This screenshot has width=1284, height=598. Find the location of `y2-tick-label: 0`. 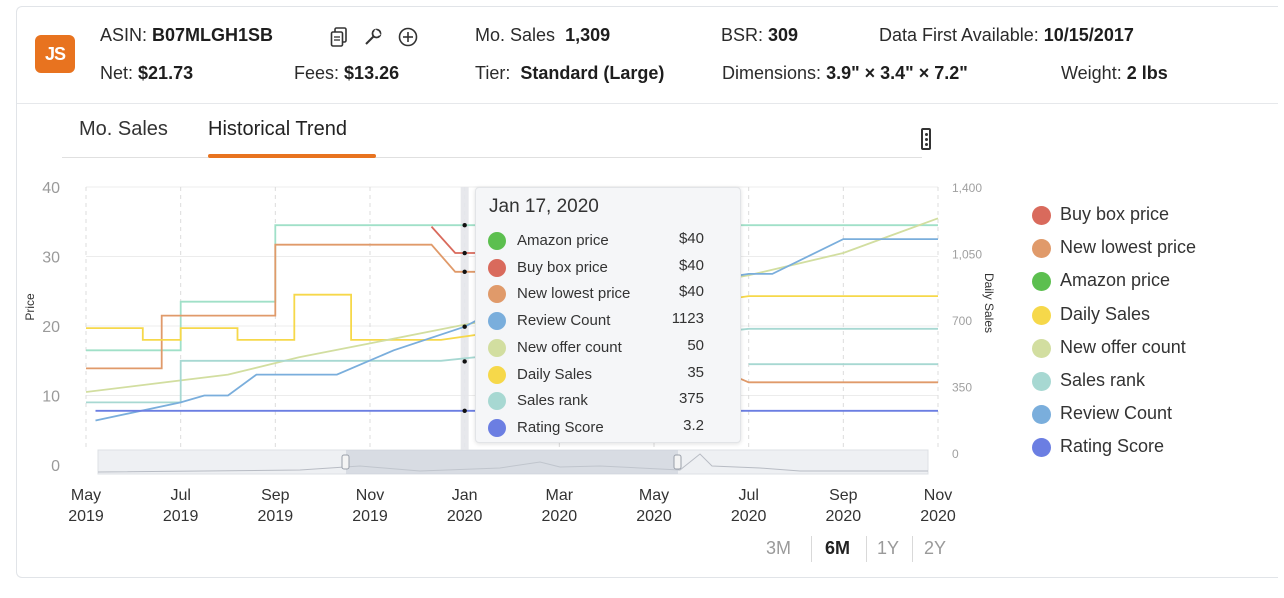

y2-tick-label: 0 is located at coordinates (955, 454).